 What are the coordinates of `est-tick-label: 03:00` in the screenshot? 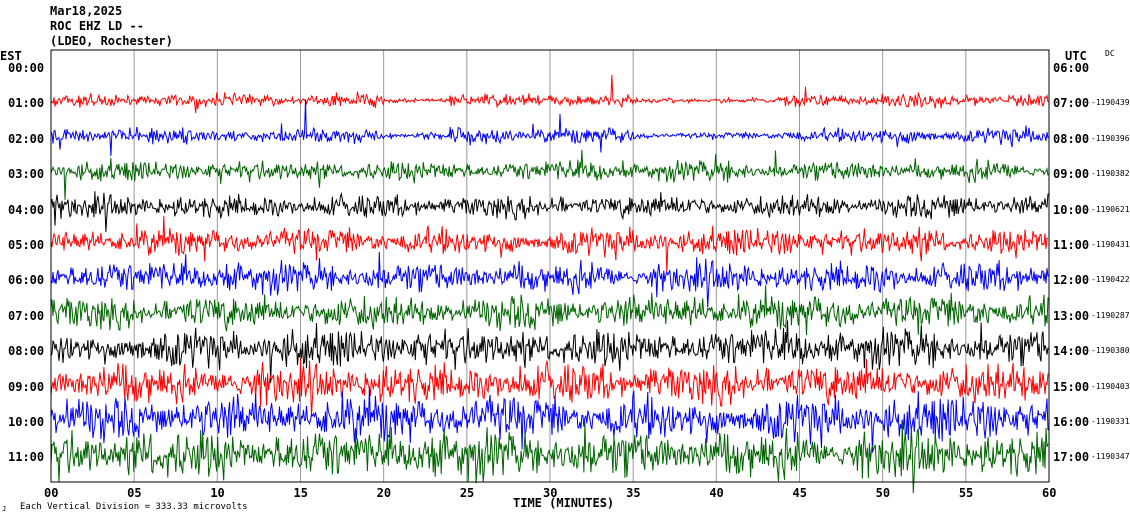 It's located at (26, 174).